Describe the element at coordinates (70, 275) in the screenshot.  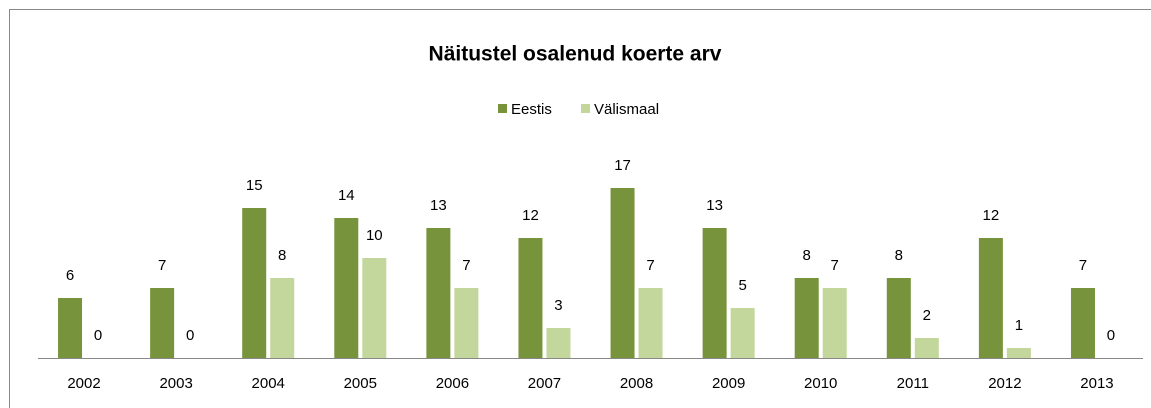
I see `value-label: 6` at that location.